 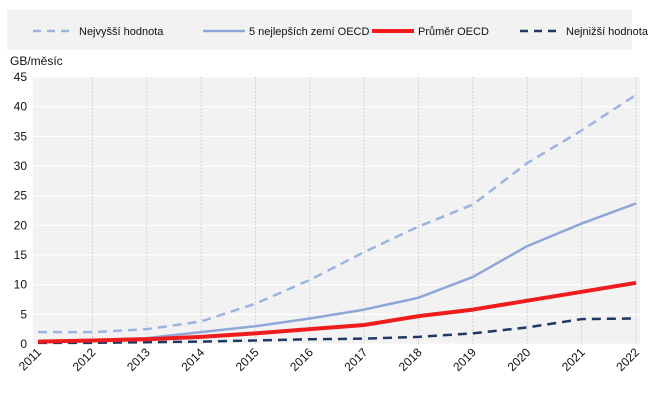 I want to click on legend-label: Průměr OECD, so click(x=453, y=32).